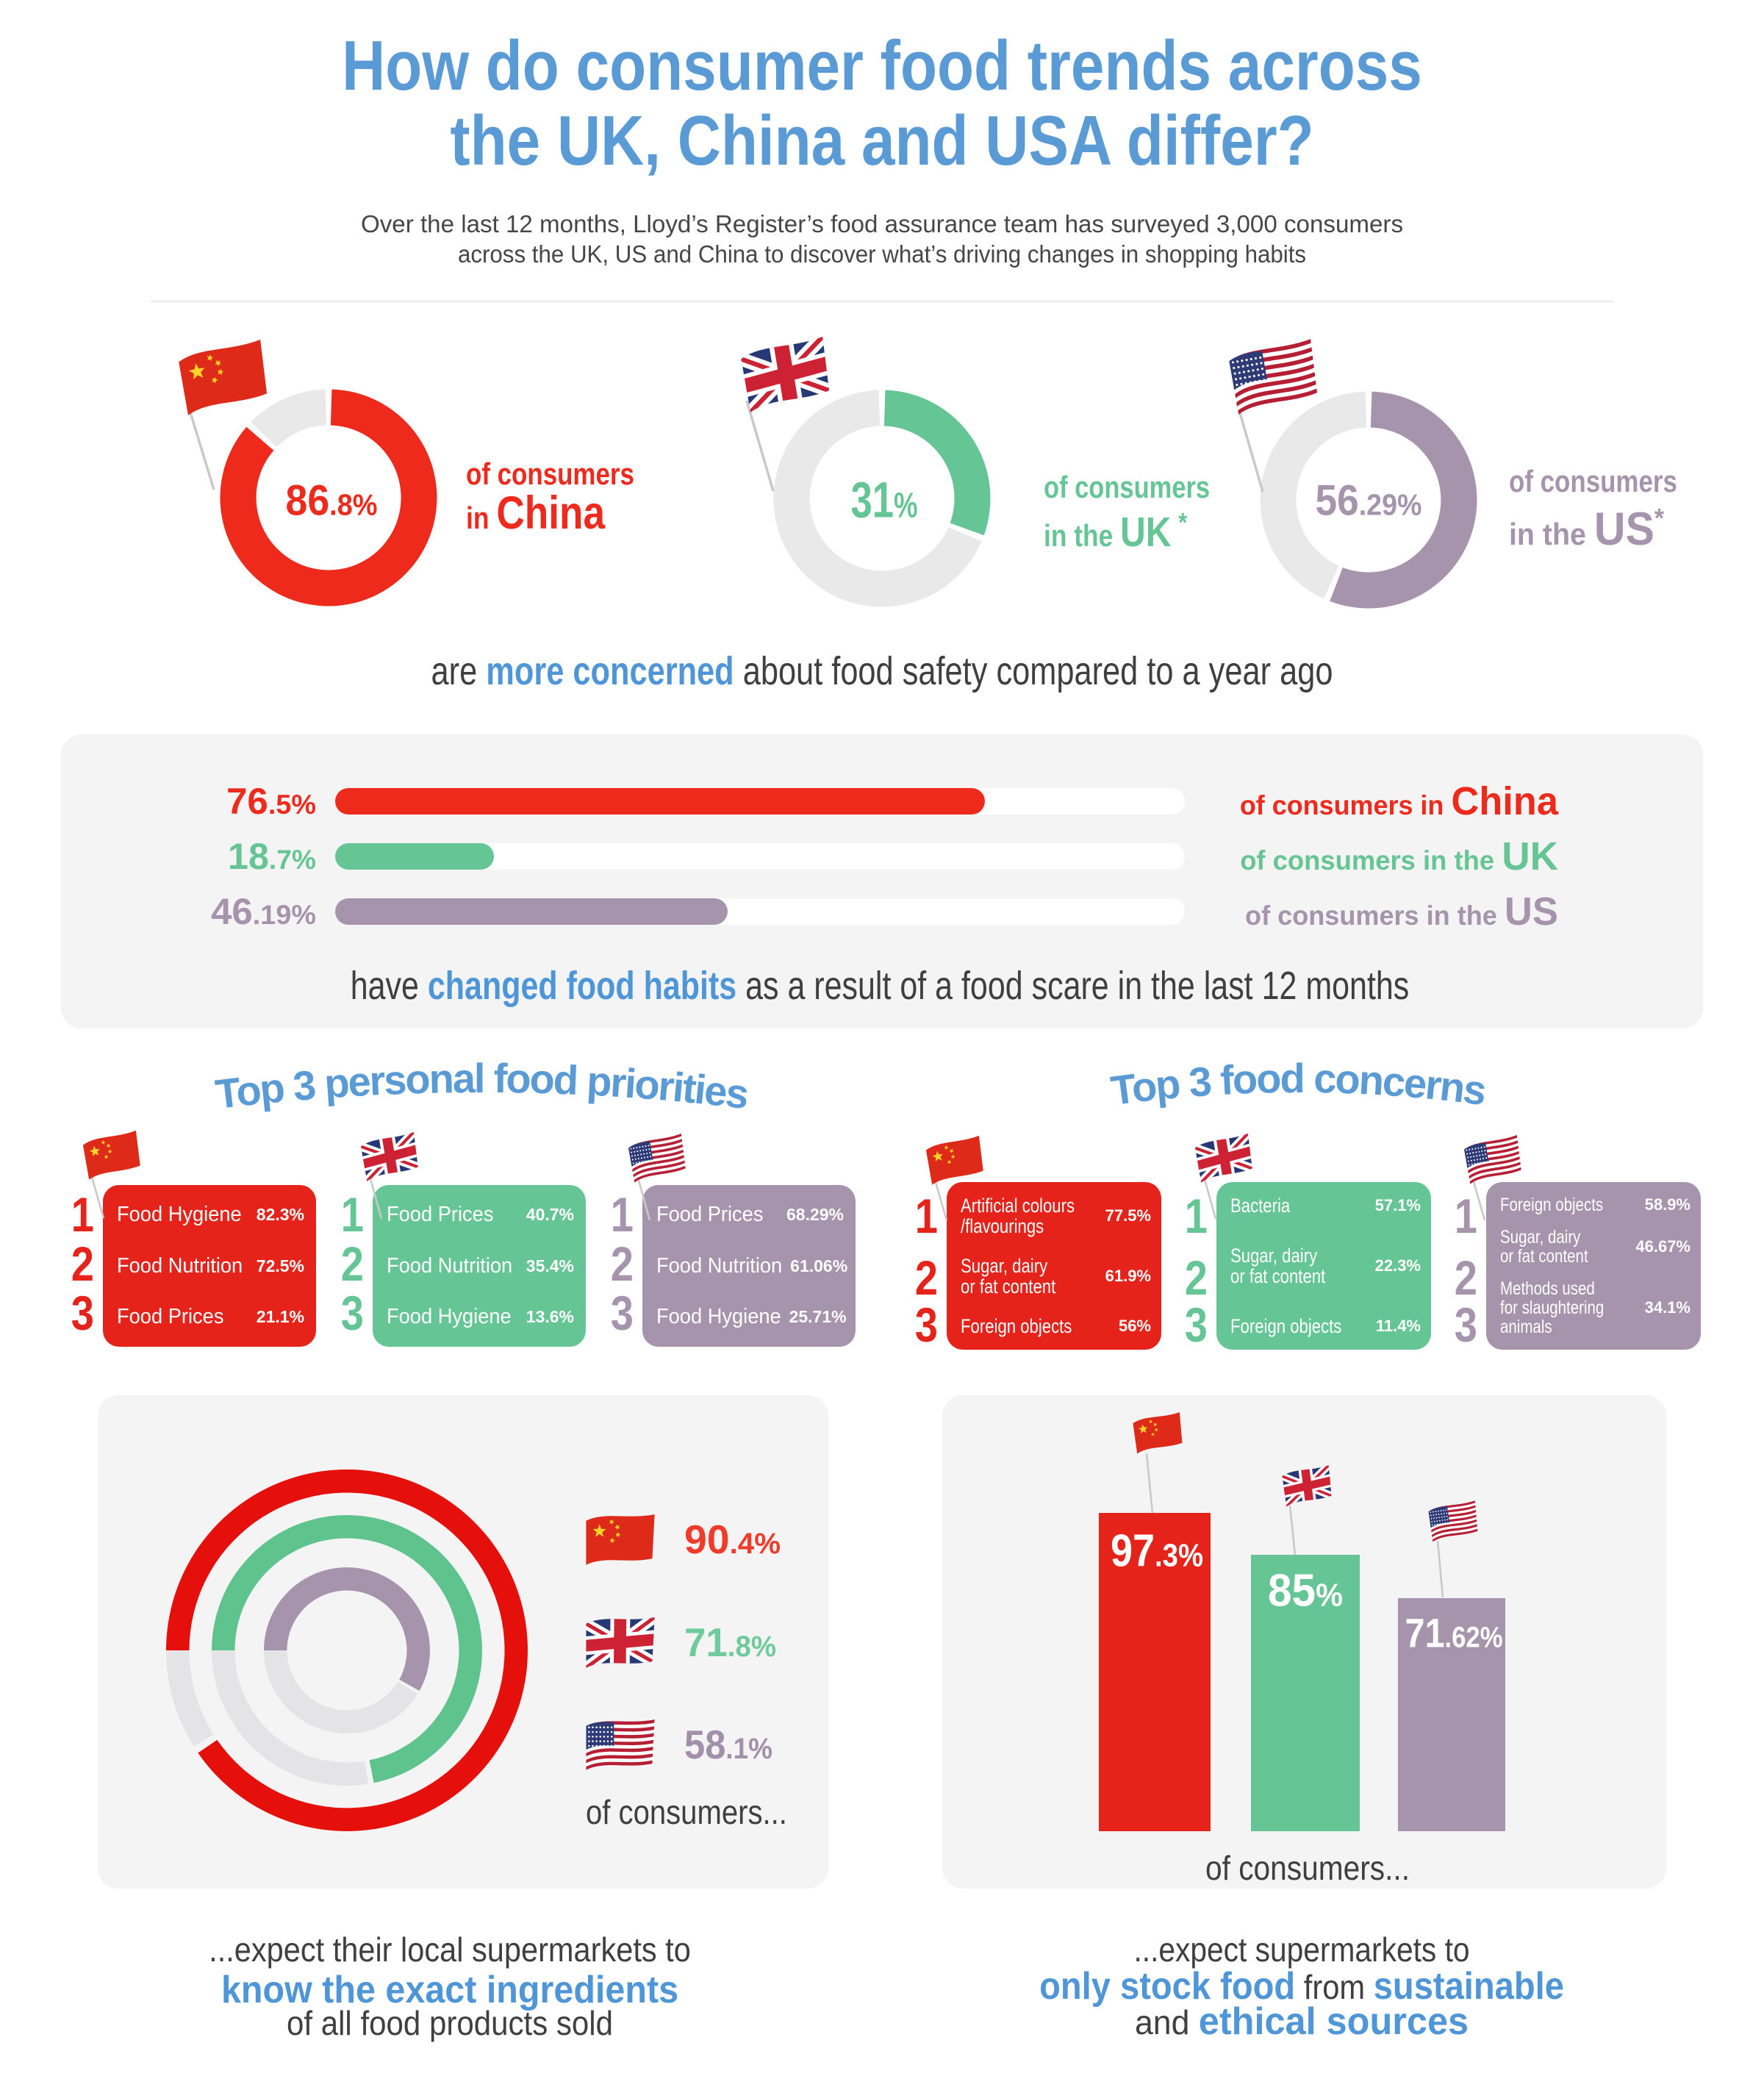 Image resolution: width=1764 pixels, height=2076 pixels. I want to click on svg-text: Top 3 food concerns, so click(1298, 1084).